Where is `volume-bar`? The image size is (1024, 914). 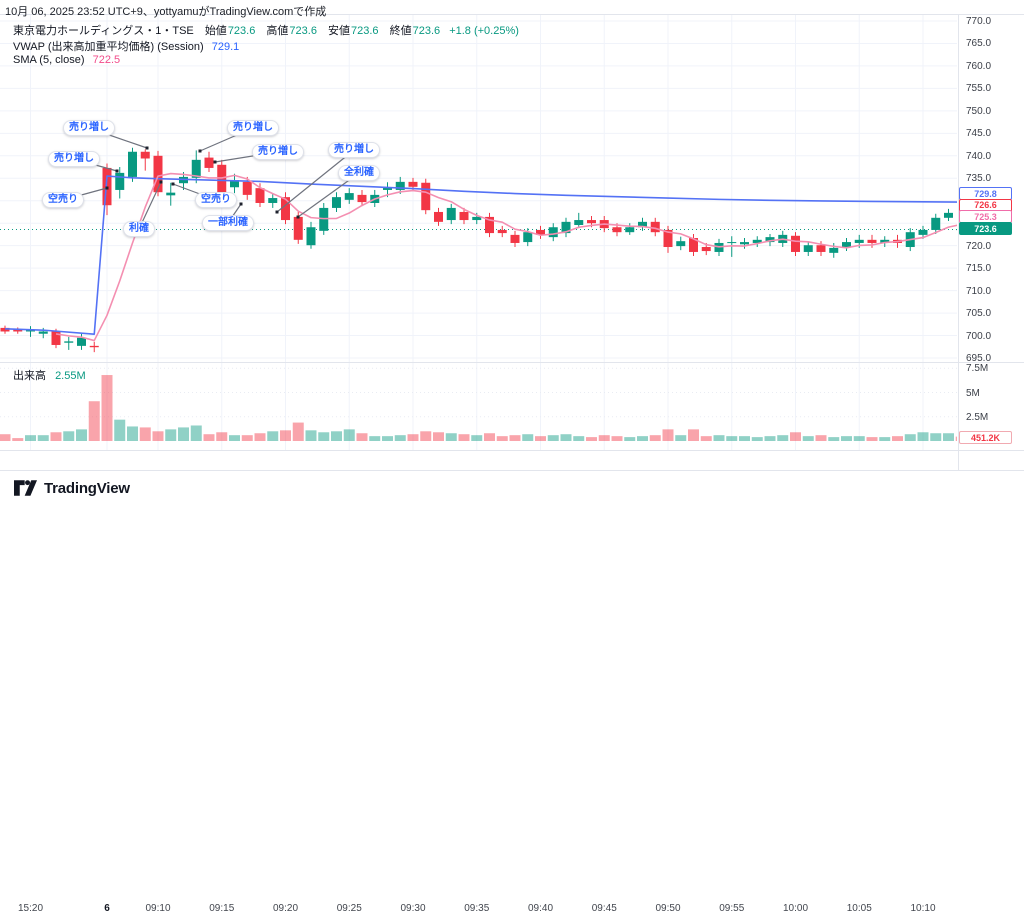 volume-bar is located at coordinates (171, 435).